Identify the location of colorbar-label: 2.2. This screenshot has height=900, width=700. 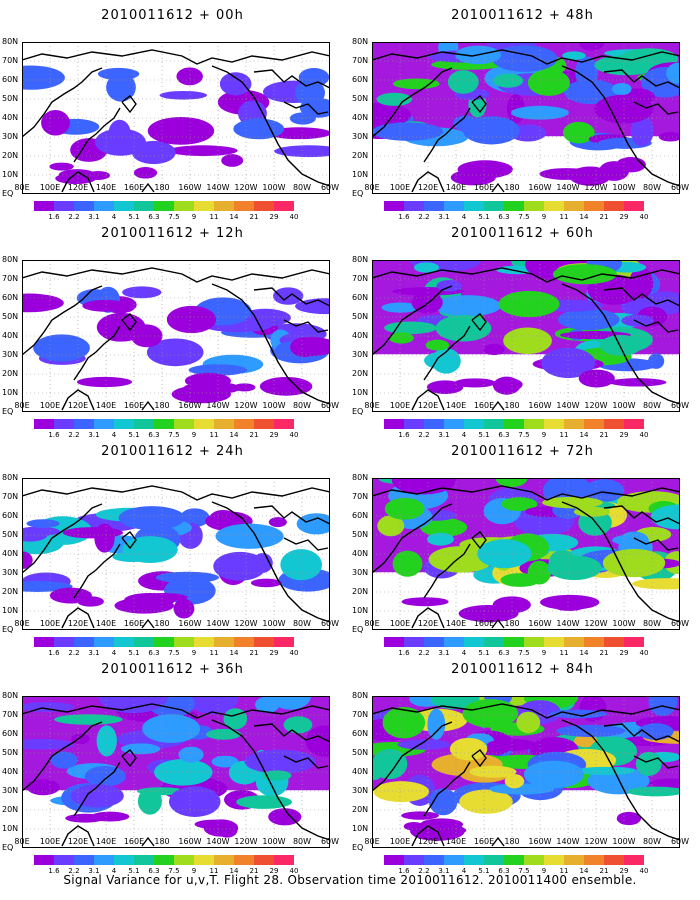
(74, 653).